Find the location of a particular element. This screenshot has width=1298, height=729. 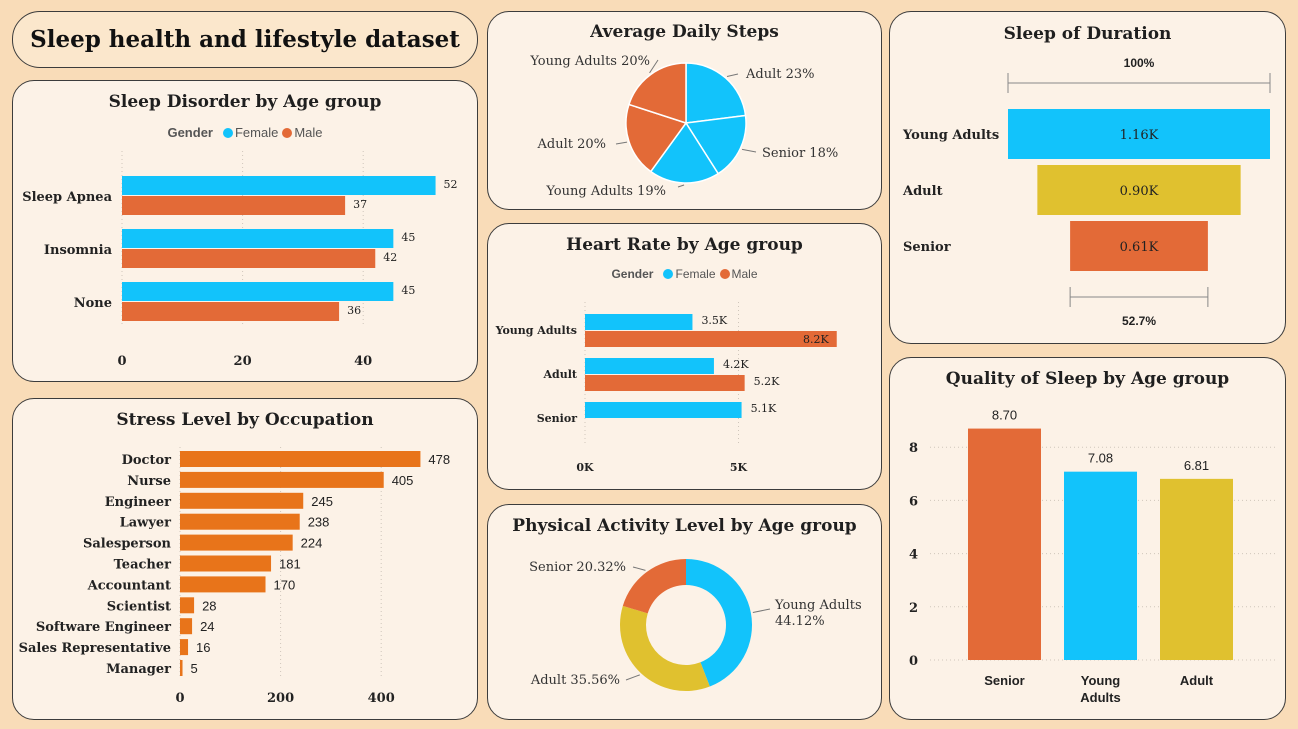

stress-title: Stress Level by Occupation is located at coordinates (245, 420).